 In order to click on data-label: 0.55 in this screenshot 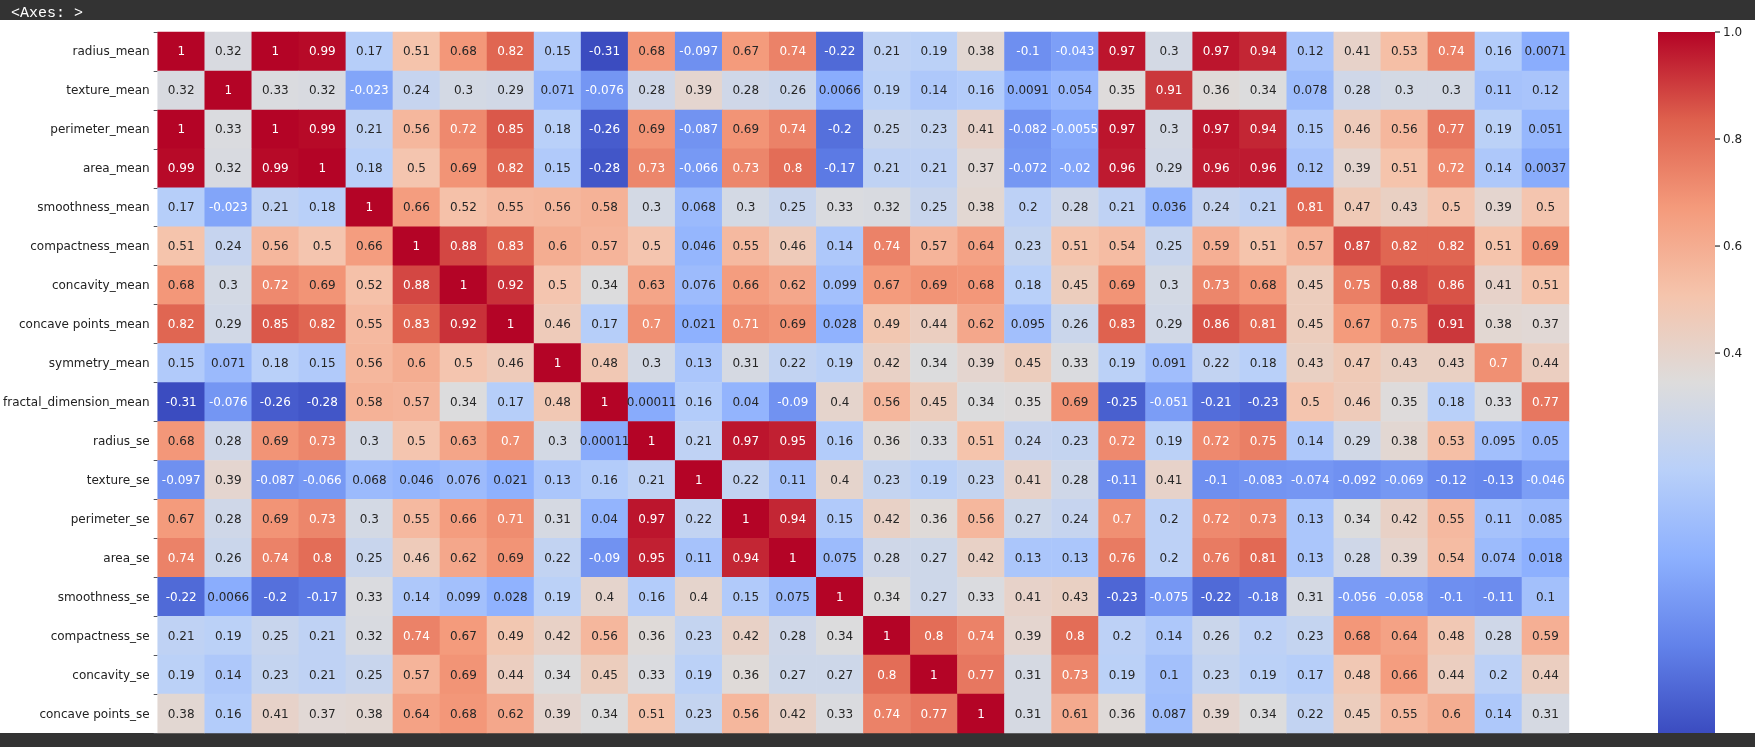, I will do `click(416, 518)`.